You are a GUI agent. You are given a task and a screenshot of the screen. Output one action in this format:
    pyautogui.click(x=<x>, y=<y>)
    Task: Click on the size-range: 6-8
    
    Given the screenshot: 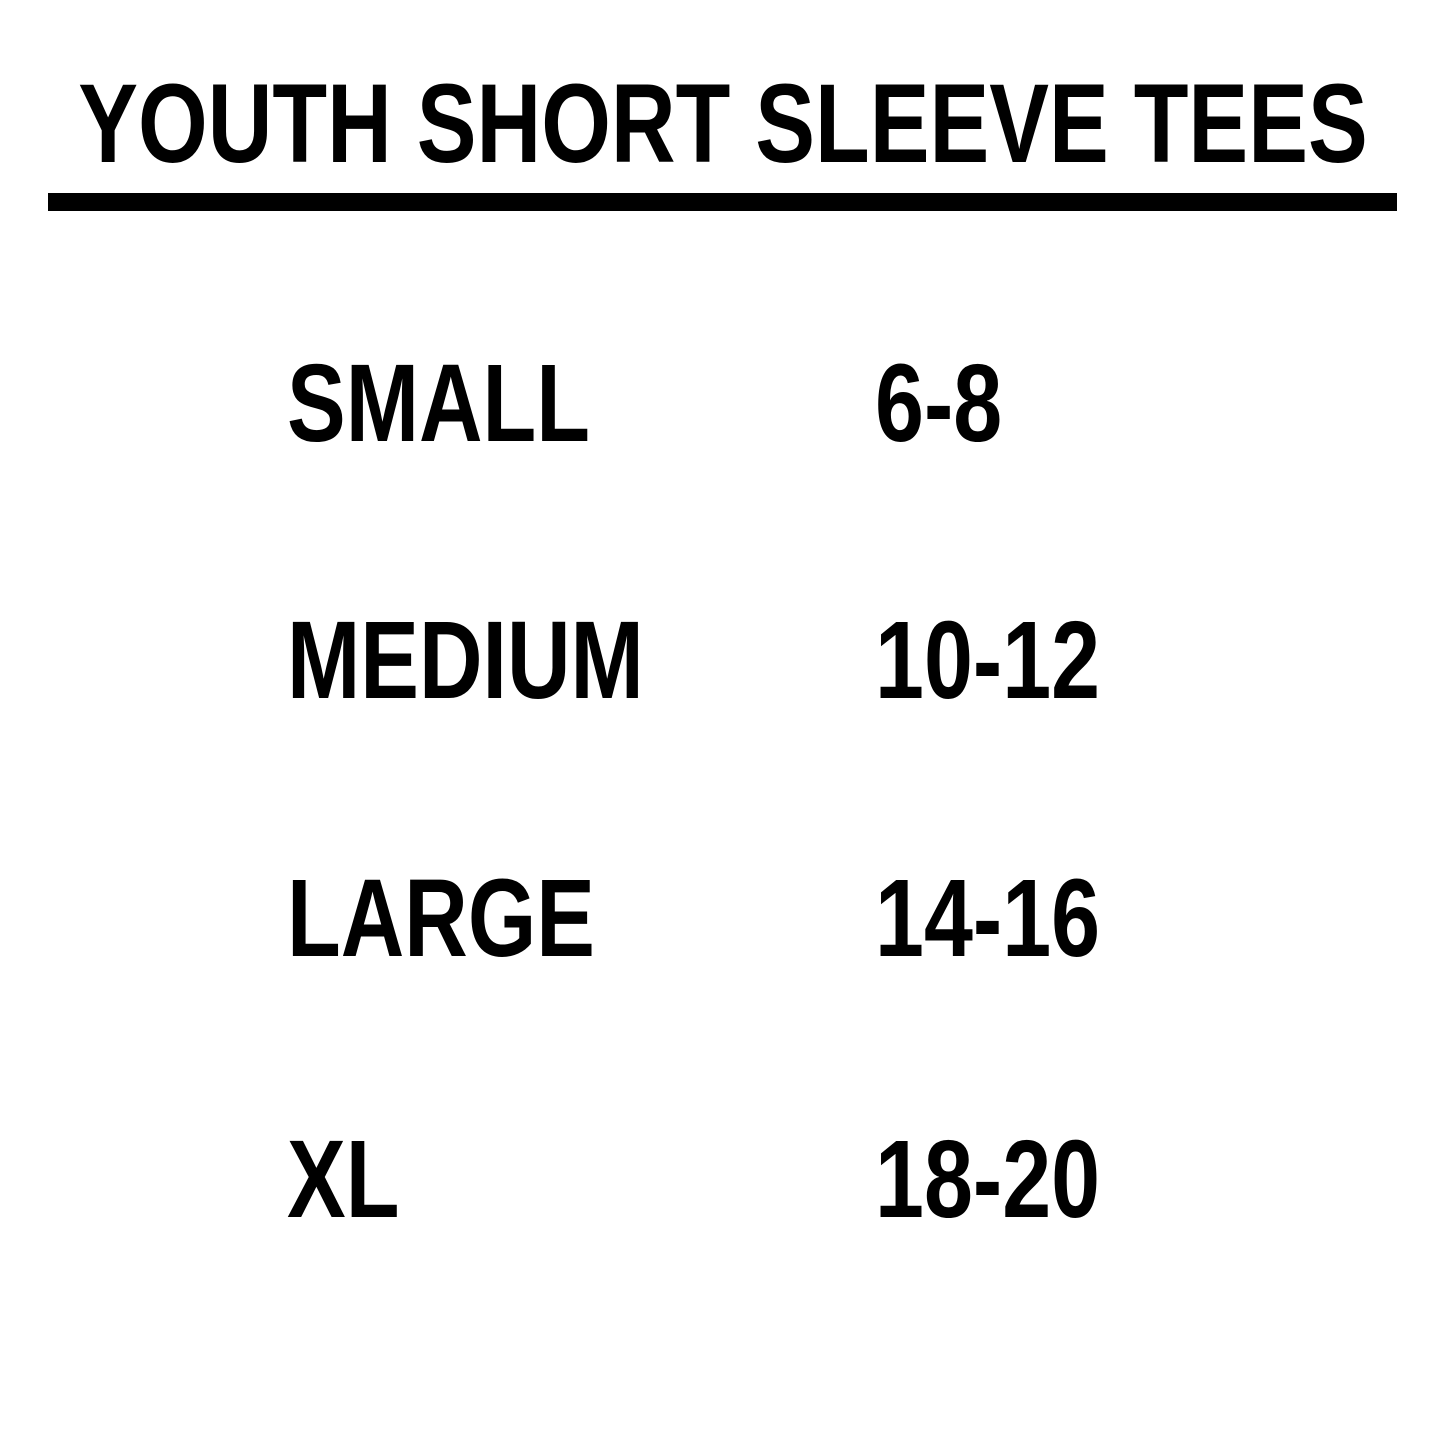 What is the action you would take?
    pyautogui.click(x=939, y=403)
    